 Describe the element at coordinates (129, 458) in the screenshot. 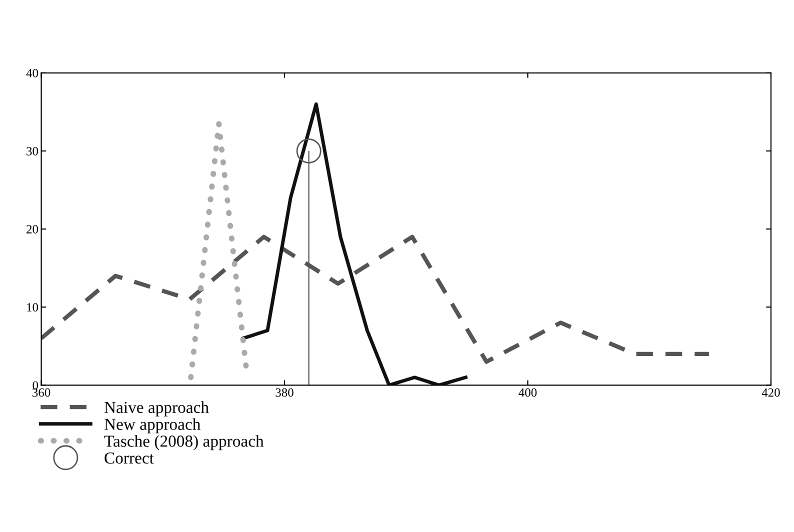

I see `legend-label: Correct` at that location.